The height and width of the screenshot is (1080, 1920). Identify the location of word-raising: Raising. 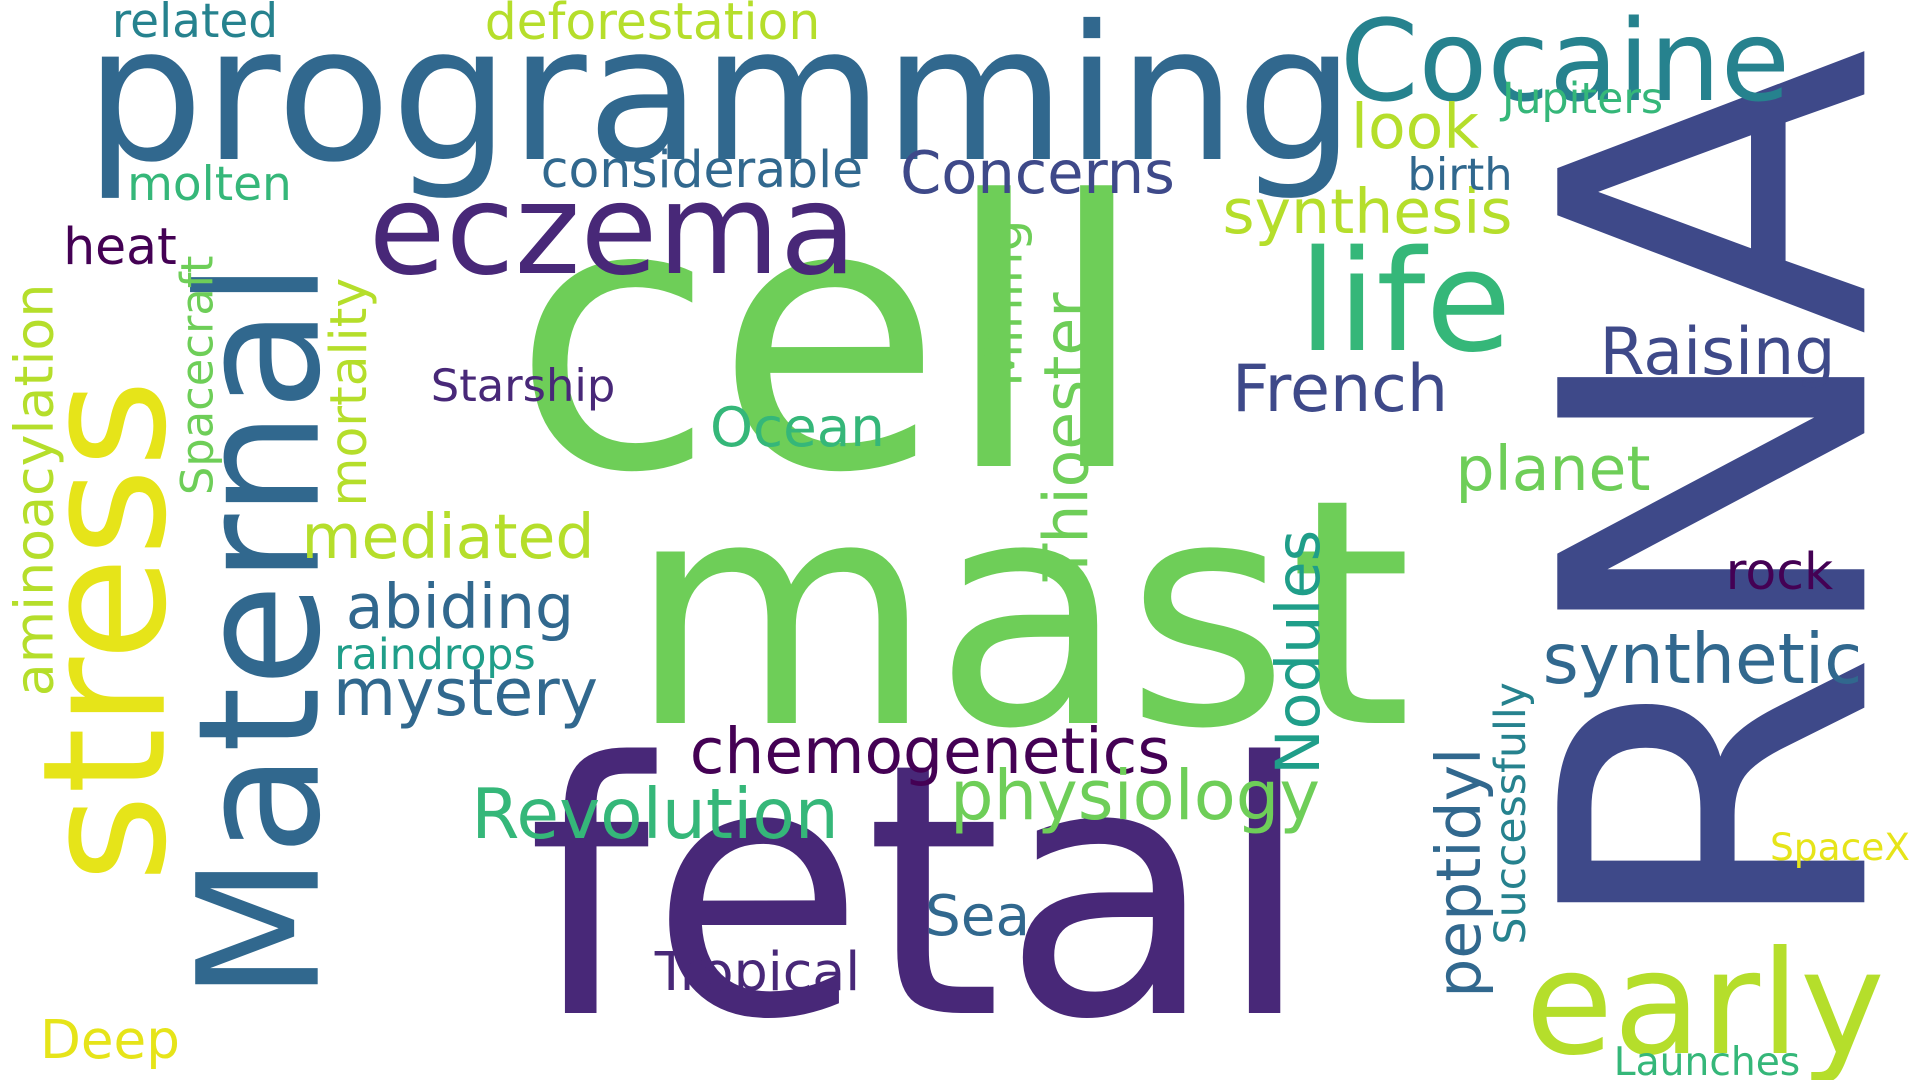
(1717, 352).